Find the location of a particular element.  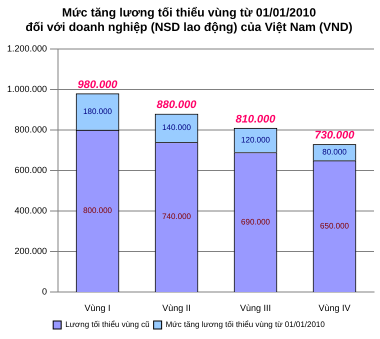

total-label: 810.000 is located at coordinates (256, 119).